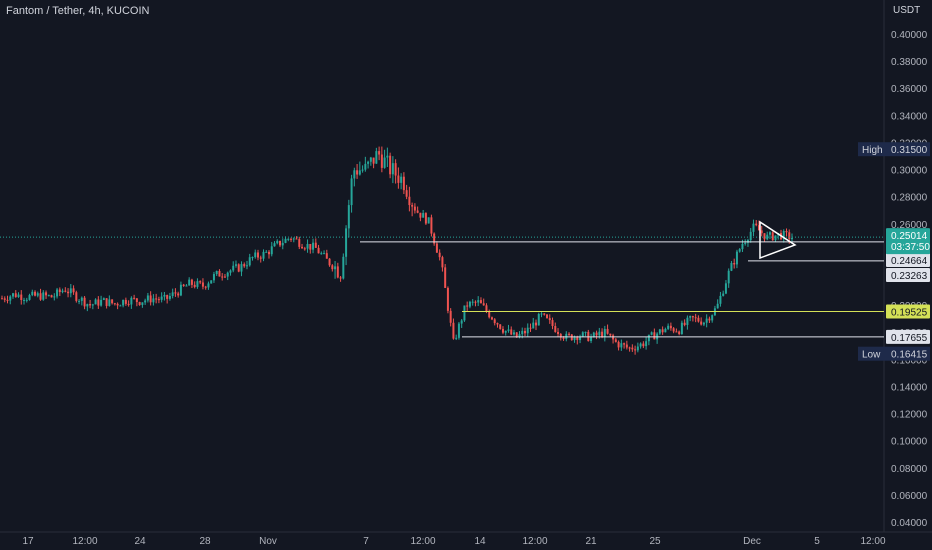 The image size is (932, 550). What do you see at coordinates (908, 336) in the screenshot?
I see `level-price-badge` at bounding box center [908, 336].